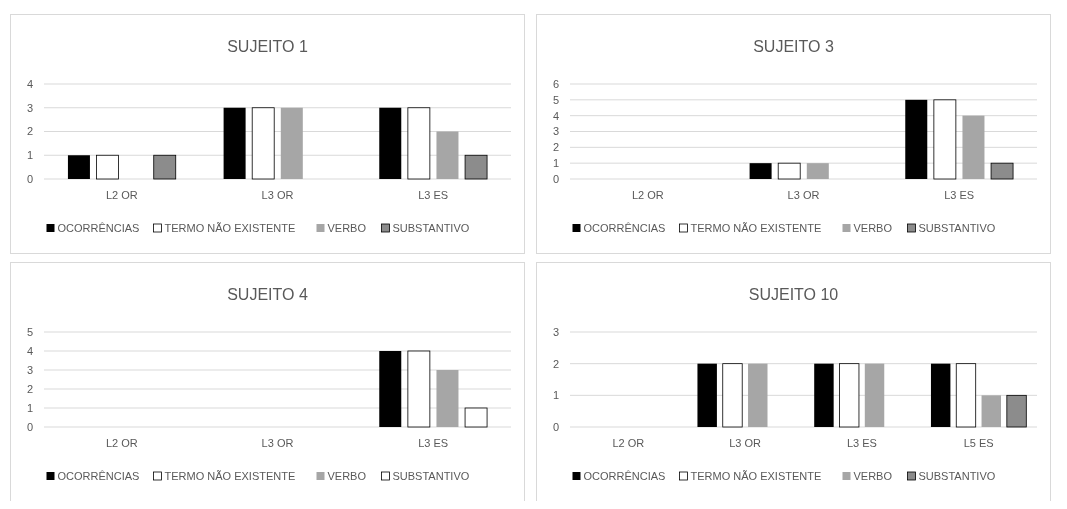 The height and width of the screenshot is (509, 1067). Describe the element at coordinates (267, 294) in the screenshot. I see `chart-title: SUJEITO 4` at that location.